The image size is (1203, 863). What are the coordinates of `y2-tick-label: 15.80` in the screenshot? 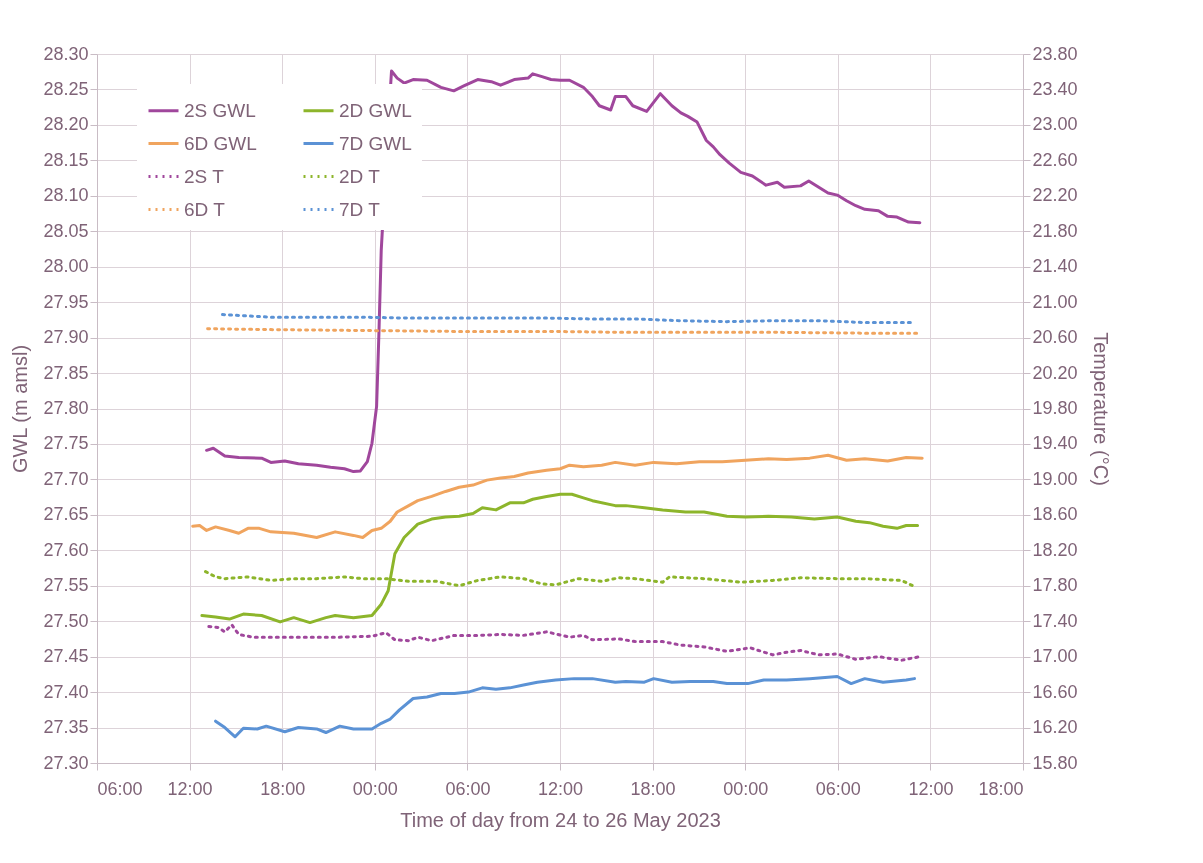 It's located at (1055, 762).